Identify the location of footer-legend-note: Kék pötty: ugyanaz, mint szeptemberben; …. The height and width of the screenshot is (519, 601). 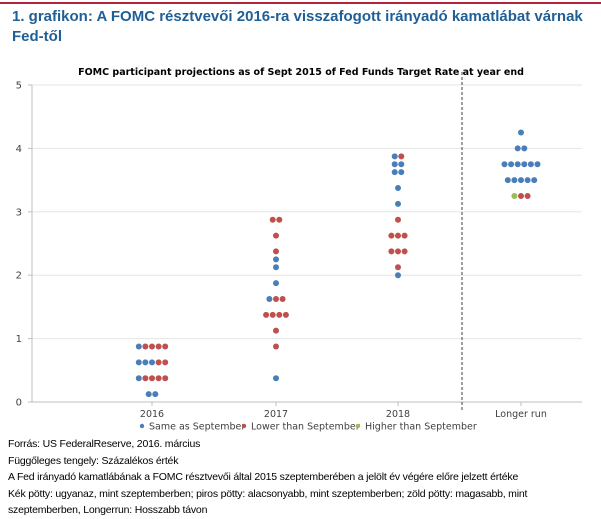
(268, 493).